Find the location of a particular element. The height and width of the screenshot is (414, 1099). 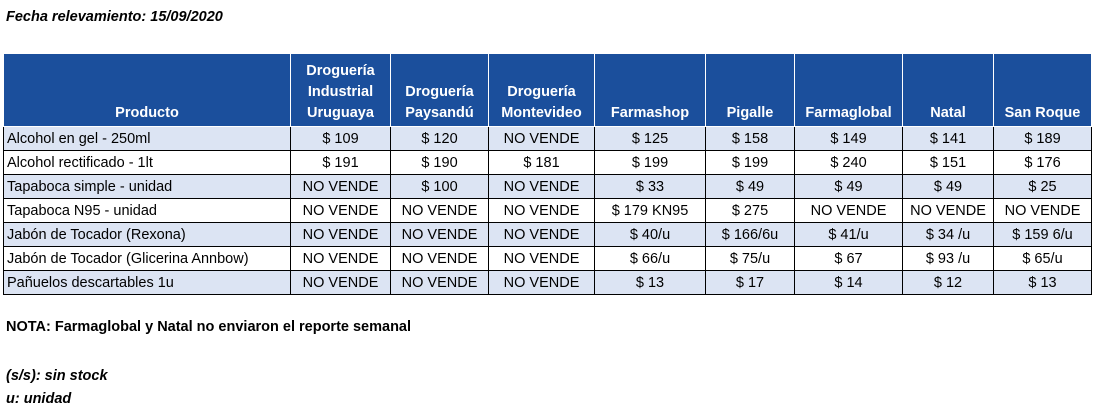

header-farmashop: Farmashop is located at coordinates (650, 90).